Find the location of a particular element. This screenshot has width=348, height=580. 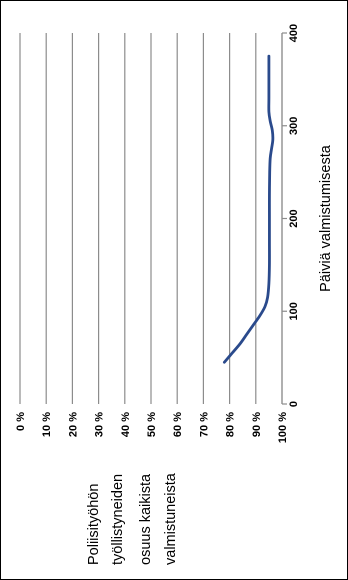

y-tick-label: 20 % is located at coordinates (73, 424).